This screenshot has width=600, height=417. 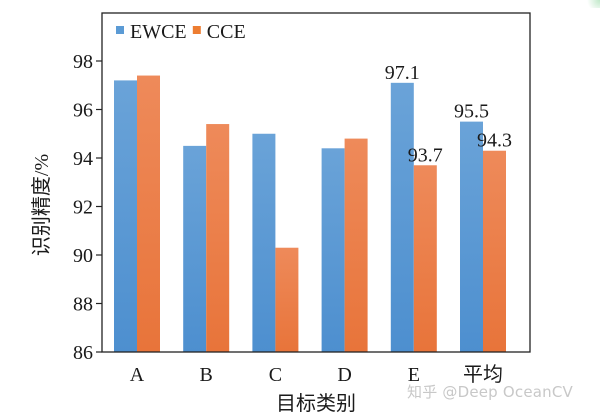 I want to click on legend-label-ewce: EWCE, so click(x=158, y=32).